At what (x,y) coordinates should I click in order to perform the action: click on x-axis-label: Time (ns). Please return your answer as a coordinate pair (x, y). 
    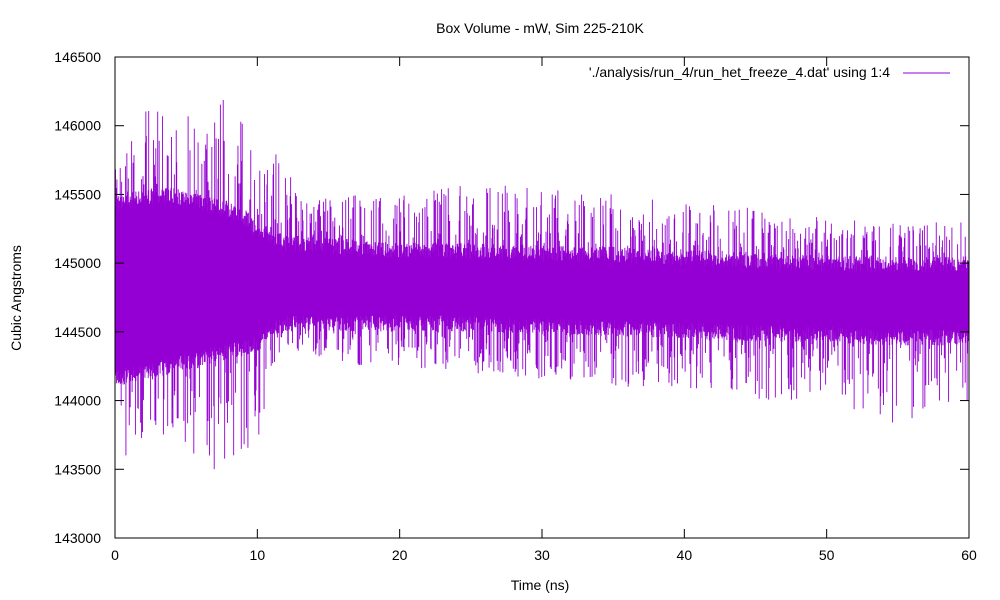
    Looking at the image, I should click on (540, 585).